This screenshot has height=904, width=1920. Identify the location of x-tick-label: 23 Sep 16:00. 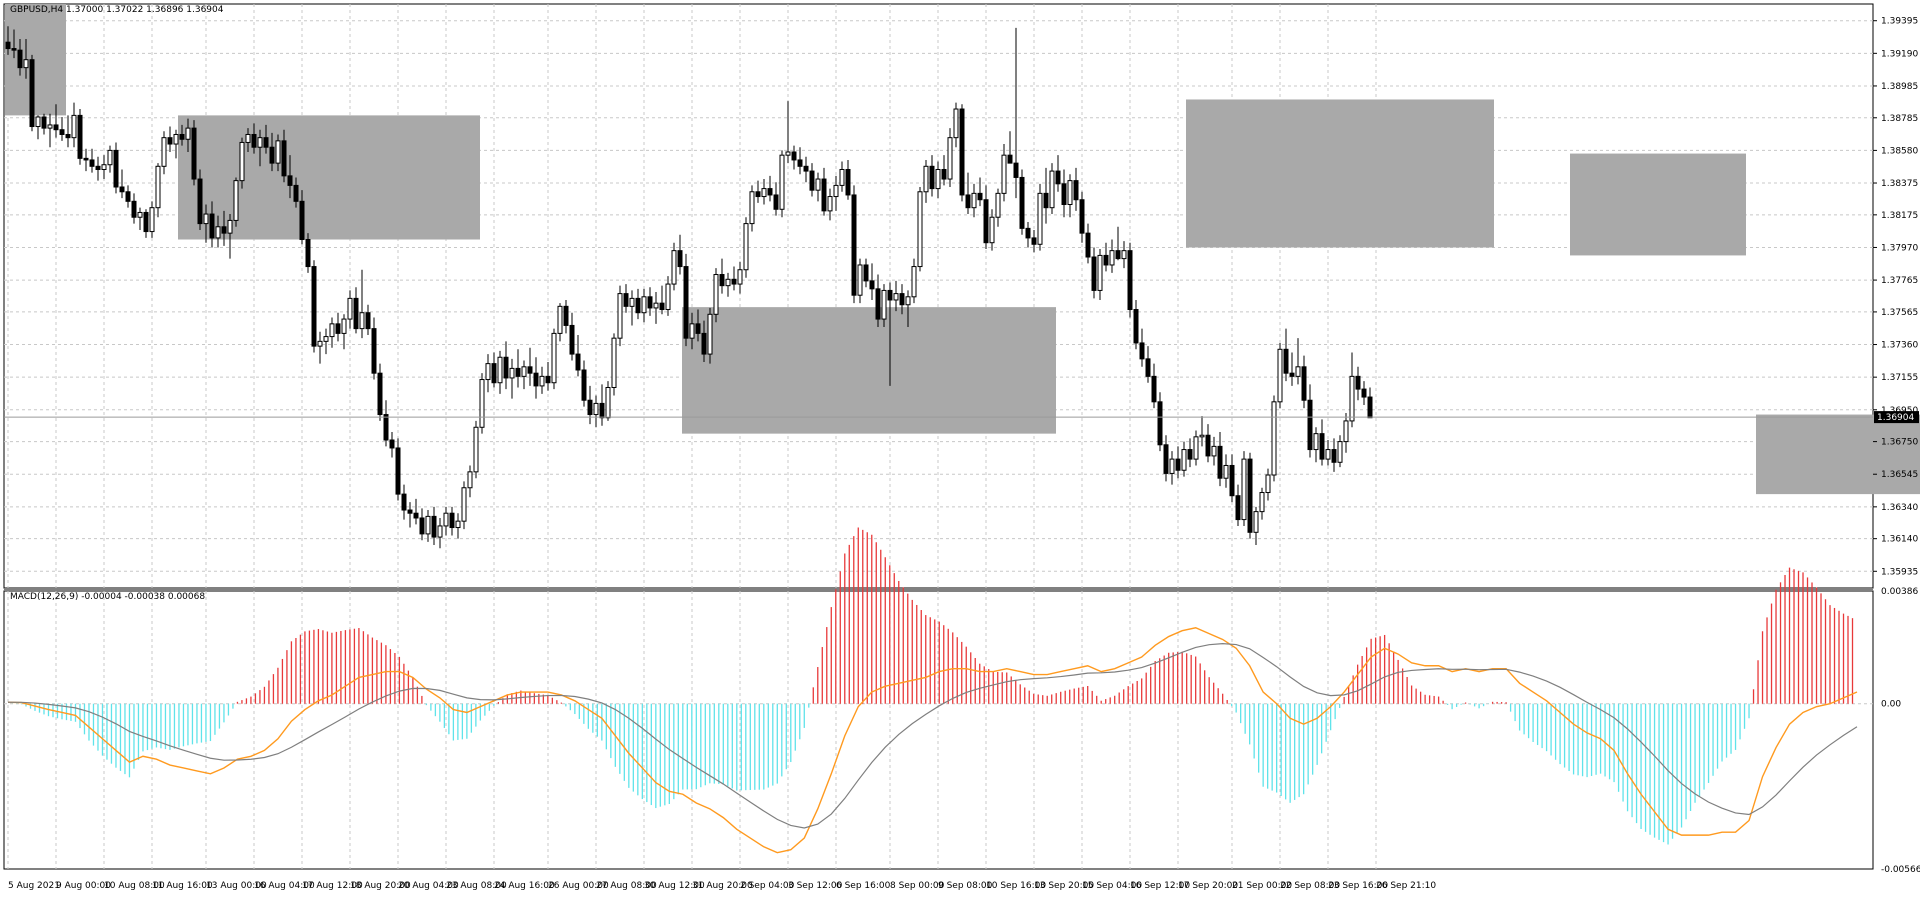
(1358, 886).